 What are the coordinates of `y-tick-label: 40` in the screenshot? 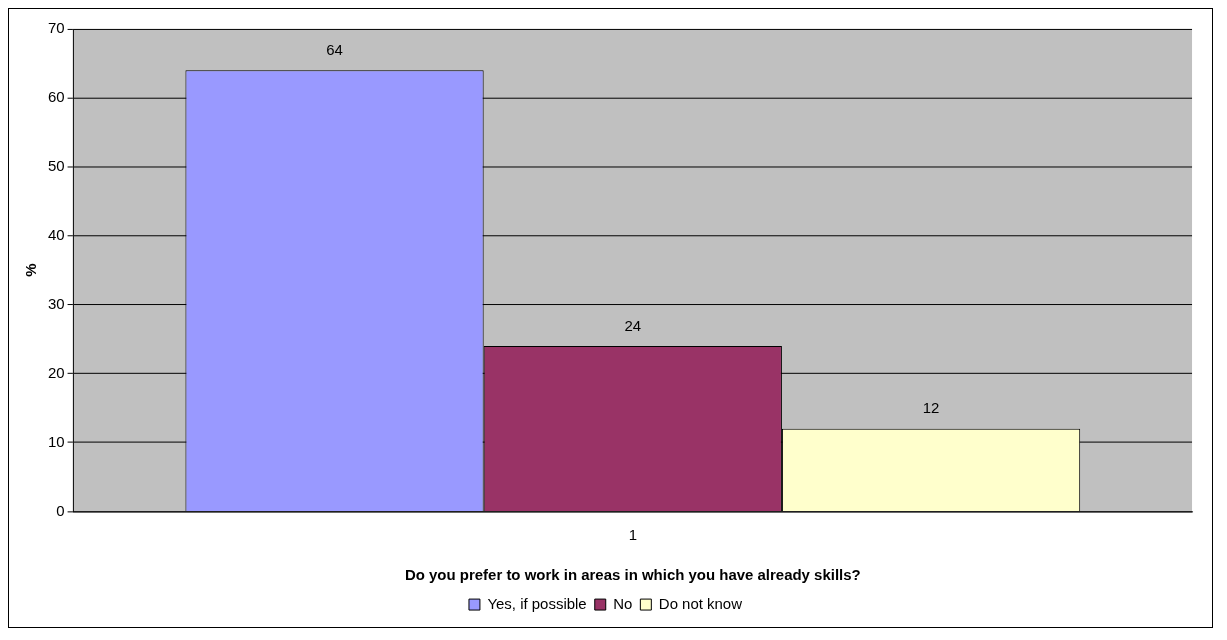 It's located at (56, 234).